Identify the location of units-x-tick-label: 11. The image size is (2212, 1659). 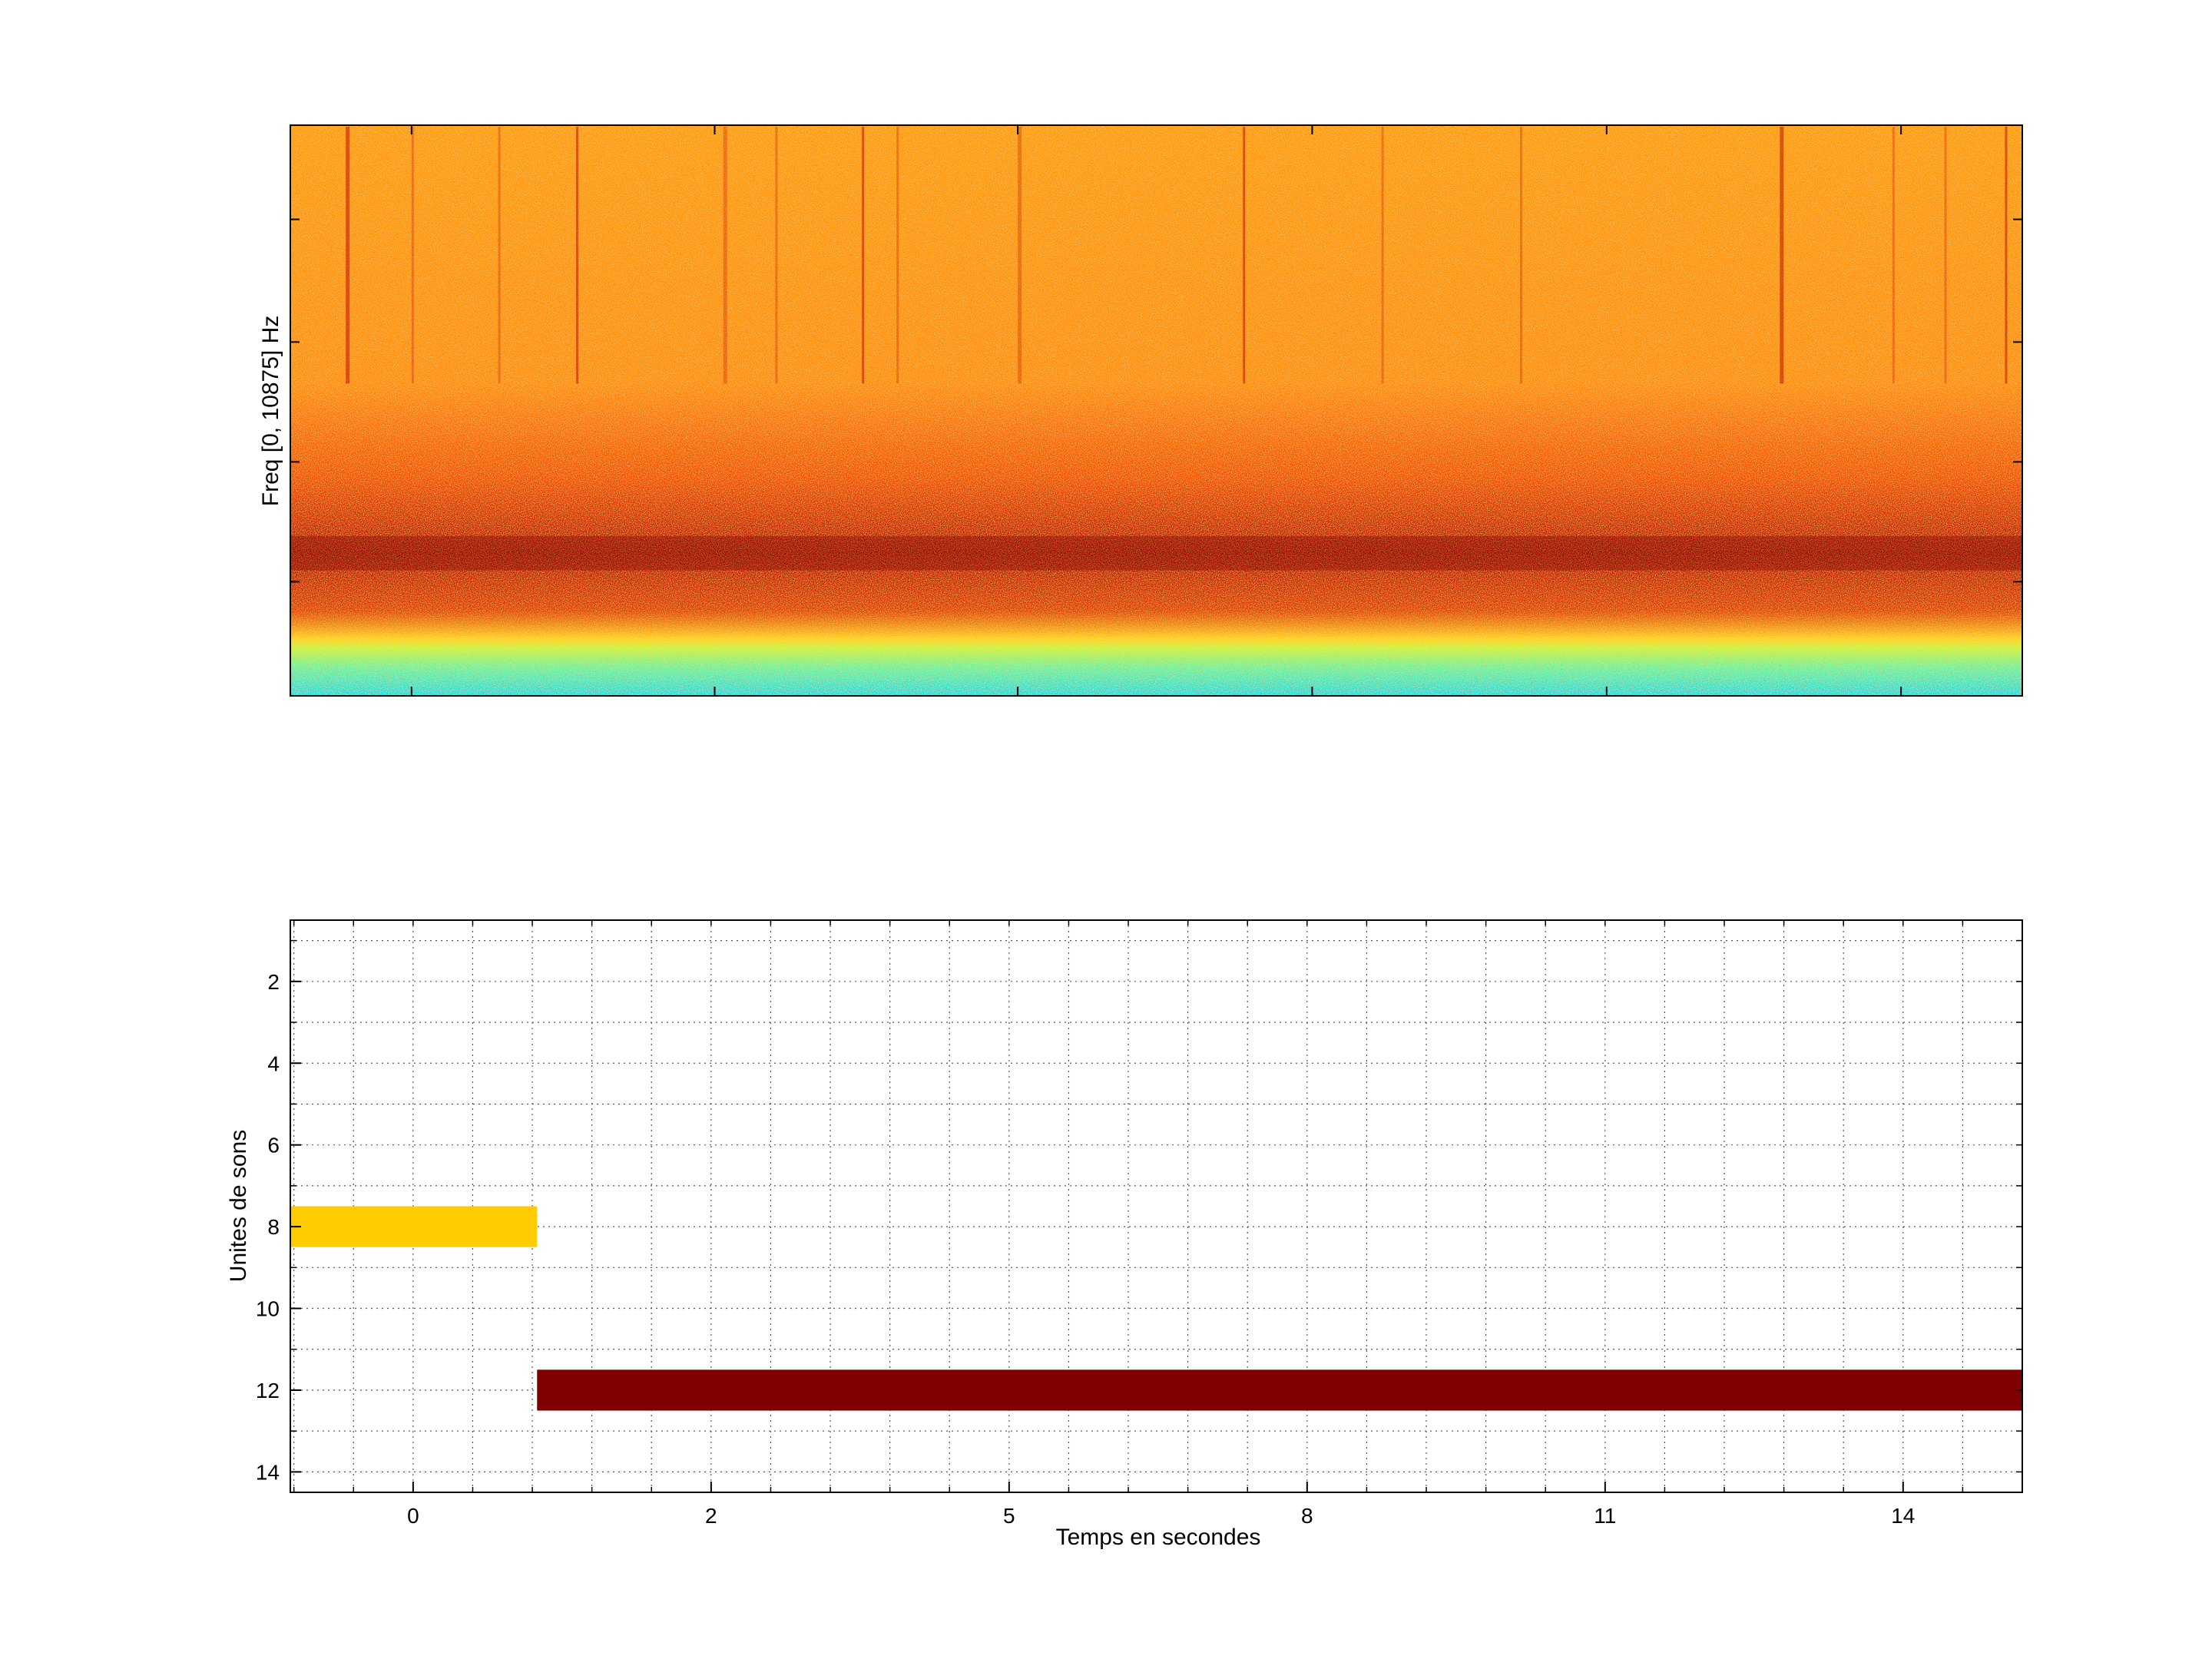
(1605, 1516).